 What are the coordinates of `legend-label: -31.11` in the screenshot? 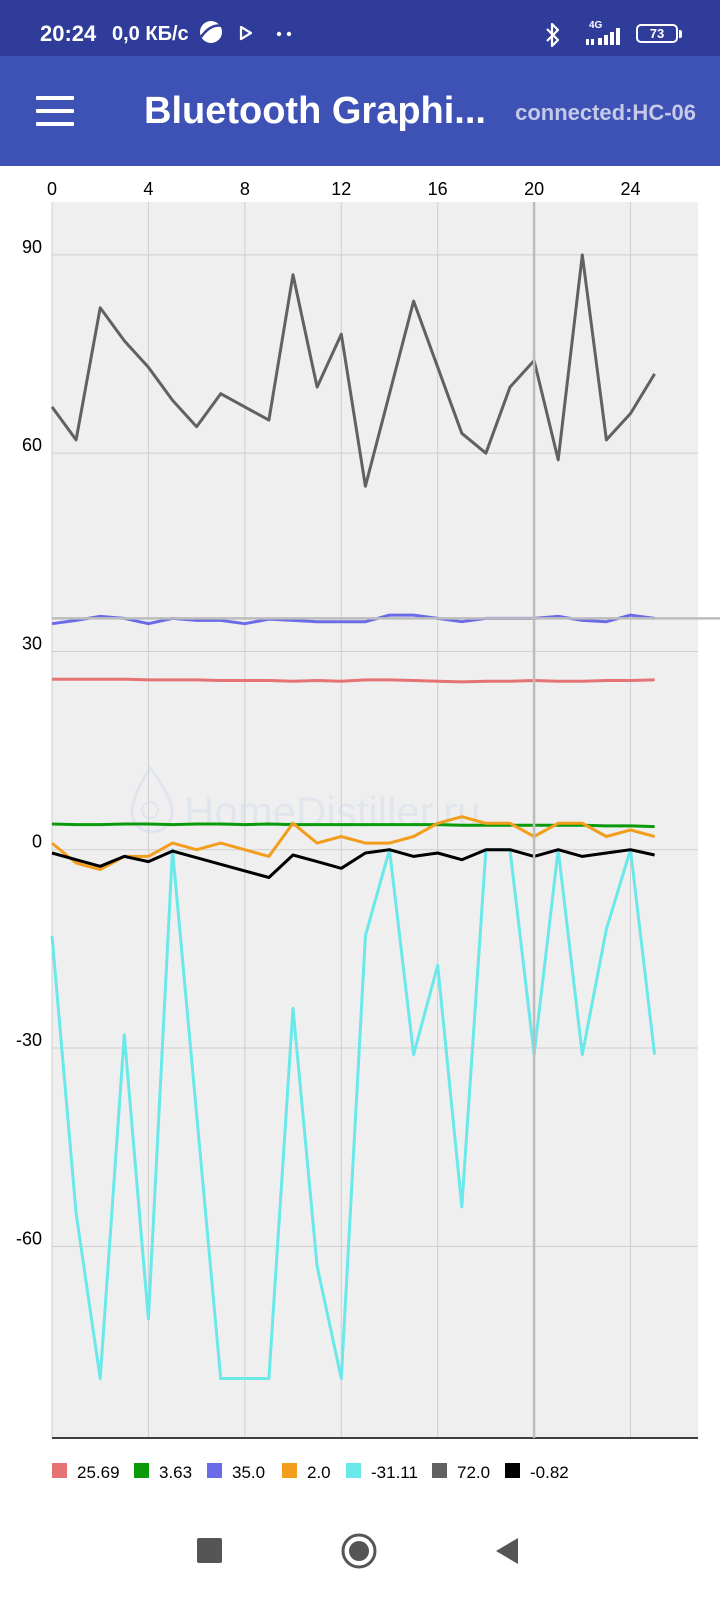 It's located at (394, 1472).